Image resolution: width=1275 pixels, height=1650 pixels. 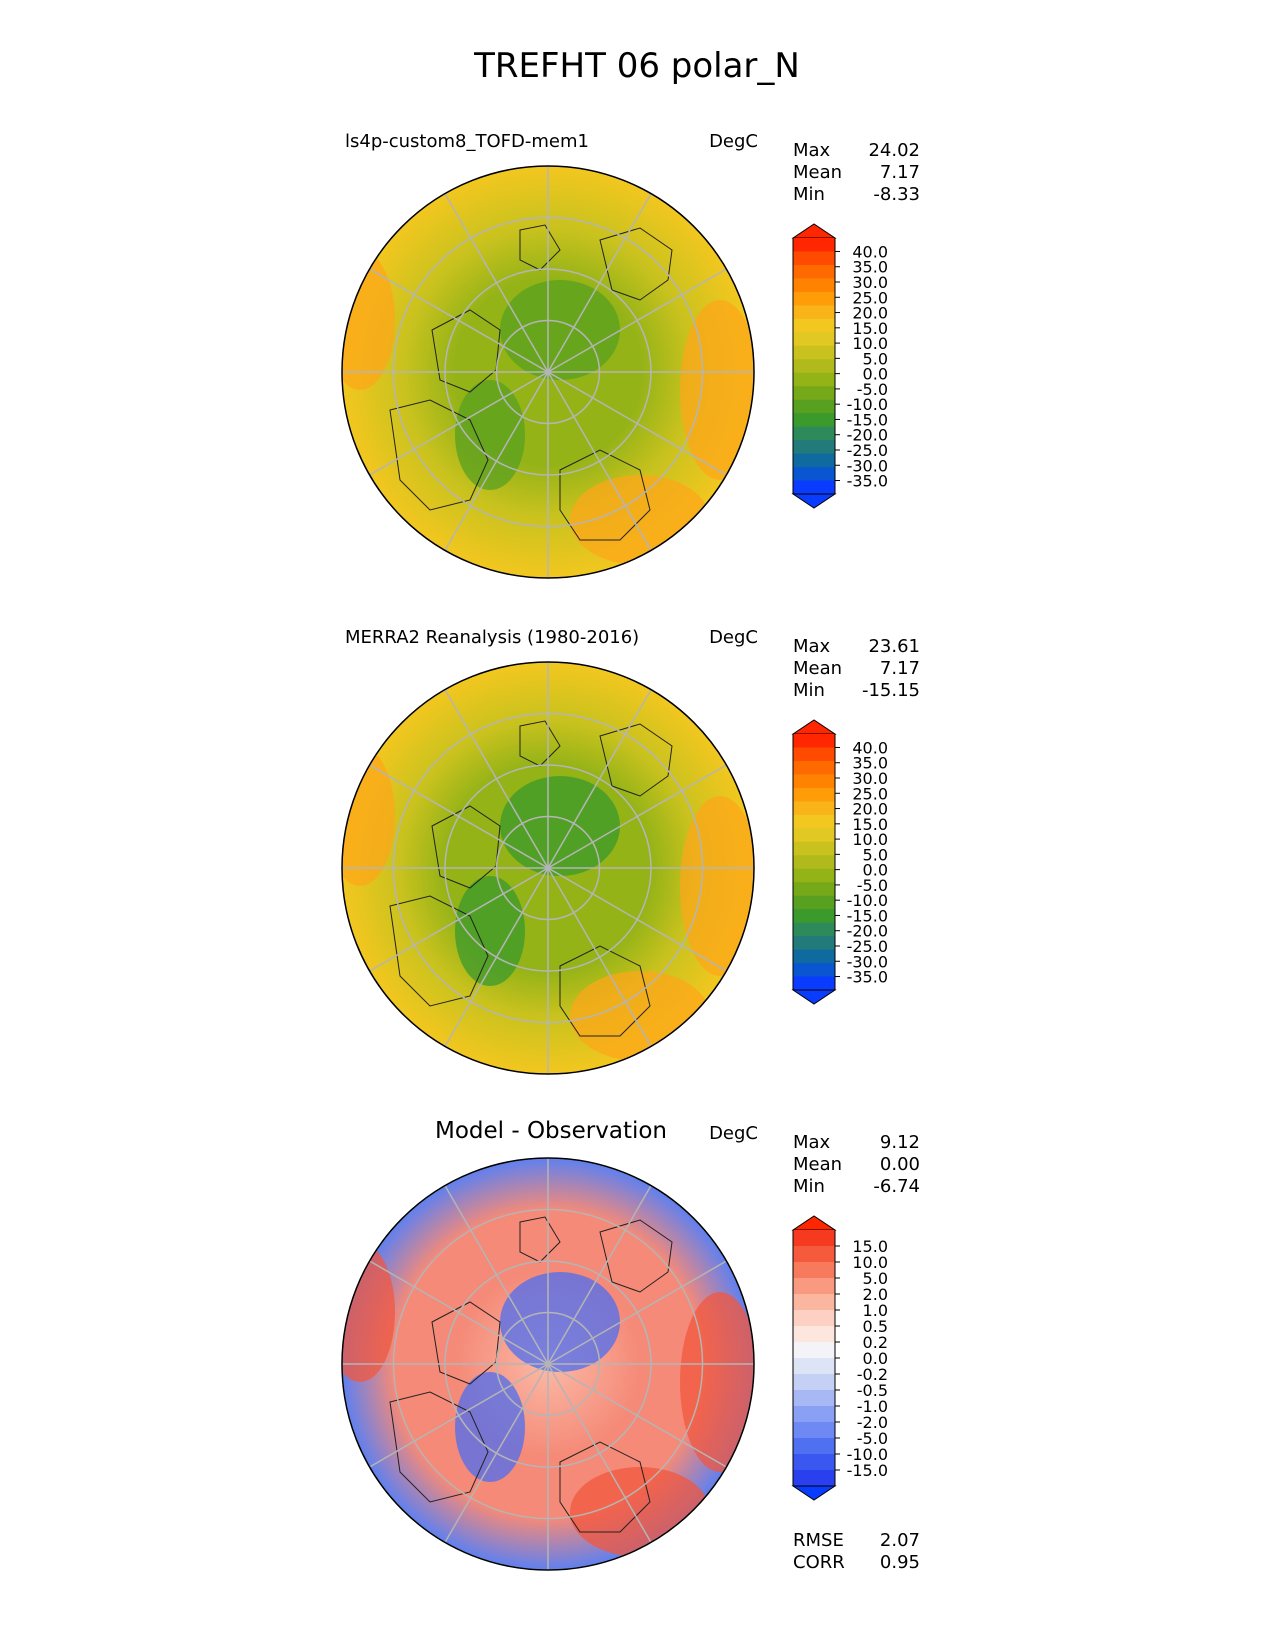 What do you see at coordinates (896, 1186) in the screenshot?
I see `stat-value-min: -6.74` at bounding box center [896, 1186].